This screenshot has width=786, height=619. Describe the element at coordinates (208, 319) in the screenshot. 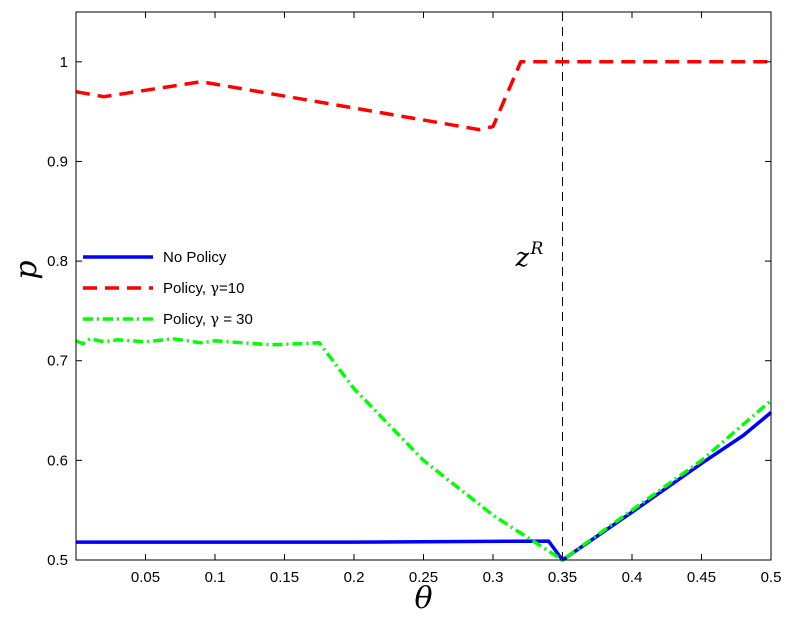

I see `legend-label-3: Policy, γ = 30` at that location.